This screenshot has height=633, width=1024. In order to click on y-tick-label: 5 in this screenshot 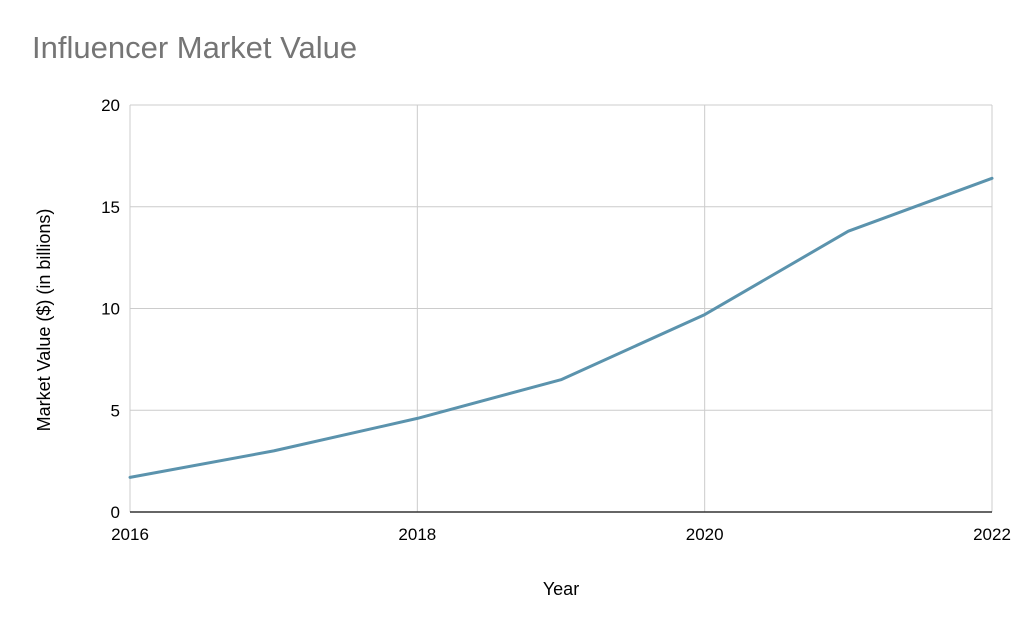, I will do `click(115, 410)`.